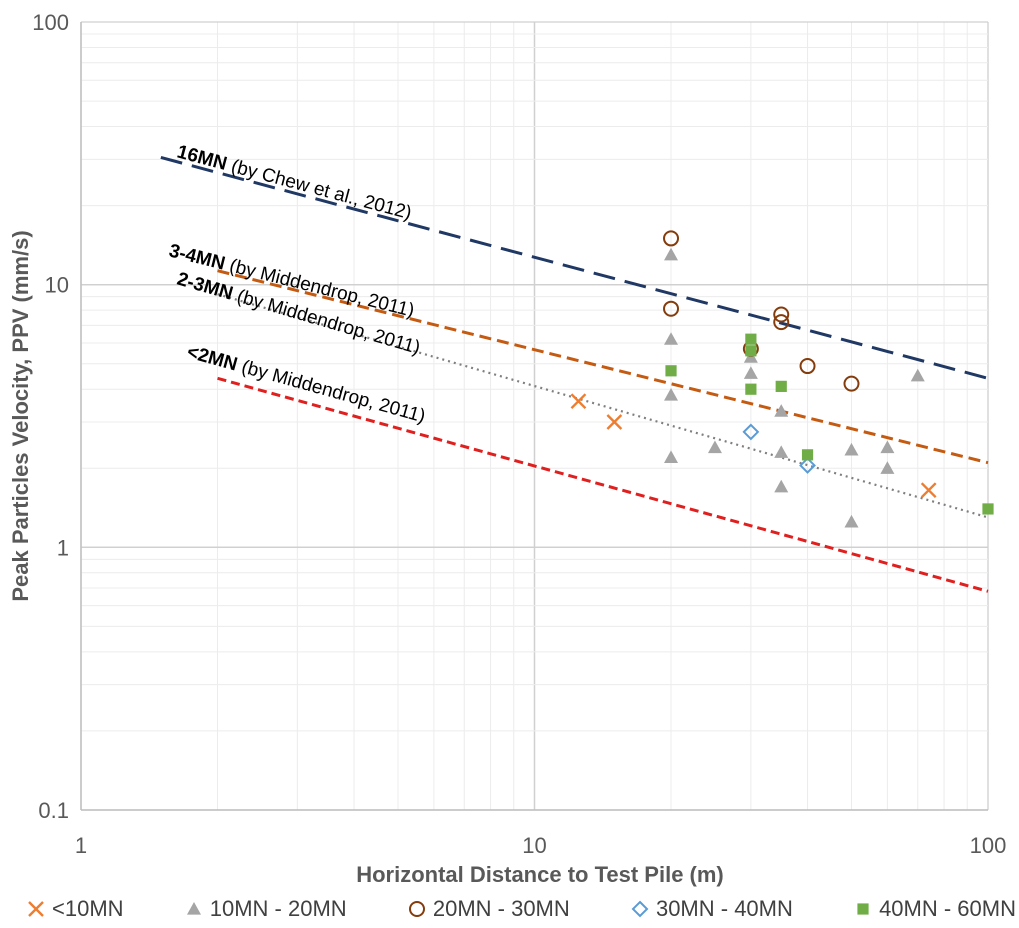 The width and height of the screenshot is (1019, 928). Describe the element at coordinates (63, 547) in the screenshot. I see `y-tick-label: 1` at that location.